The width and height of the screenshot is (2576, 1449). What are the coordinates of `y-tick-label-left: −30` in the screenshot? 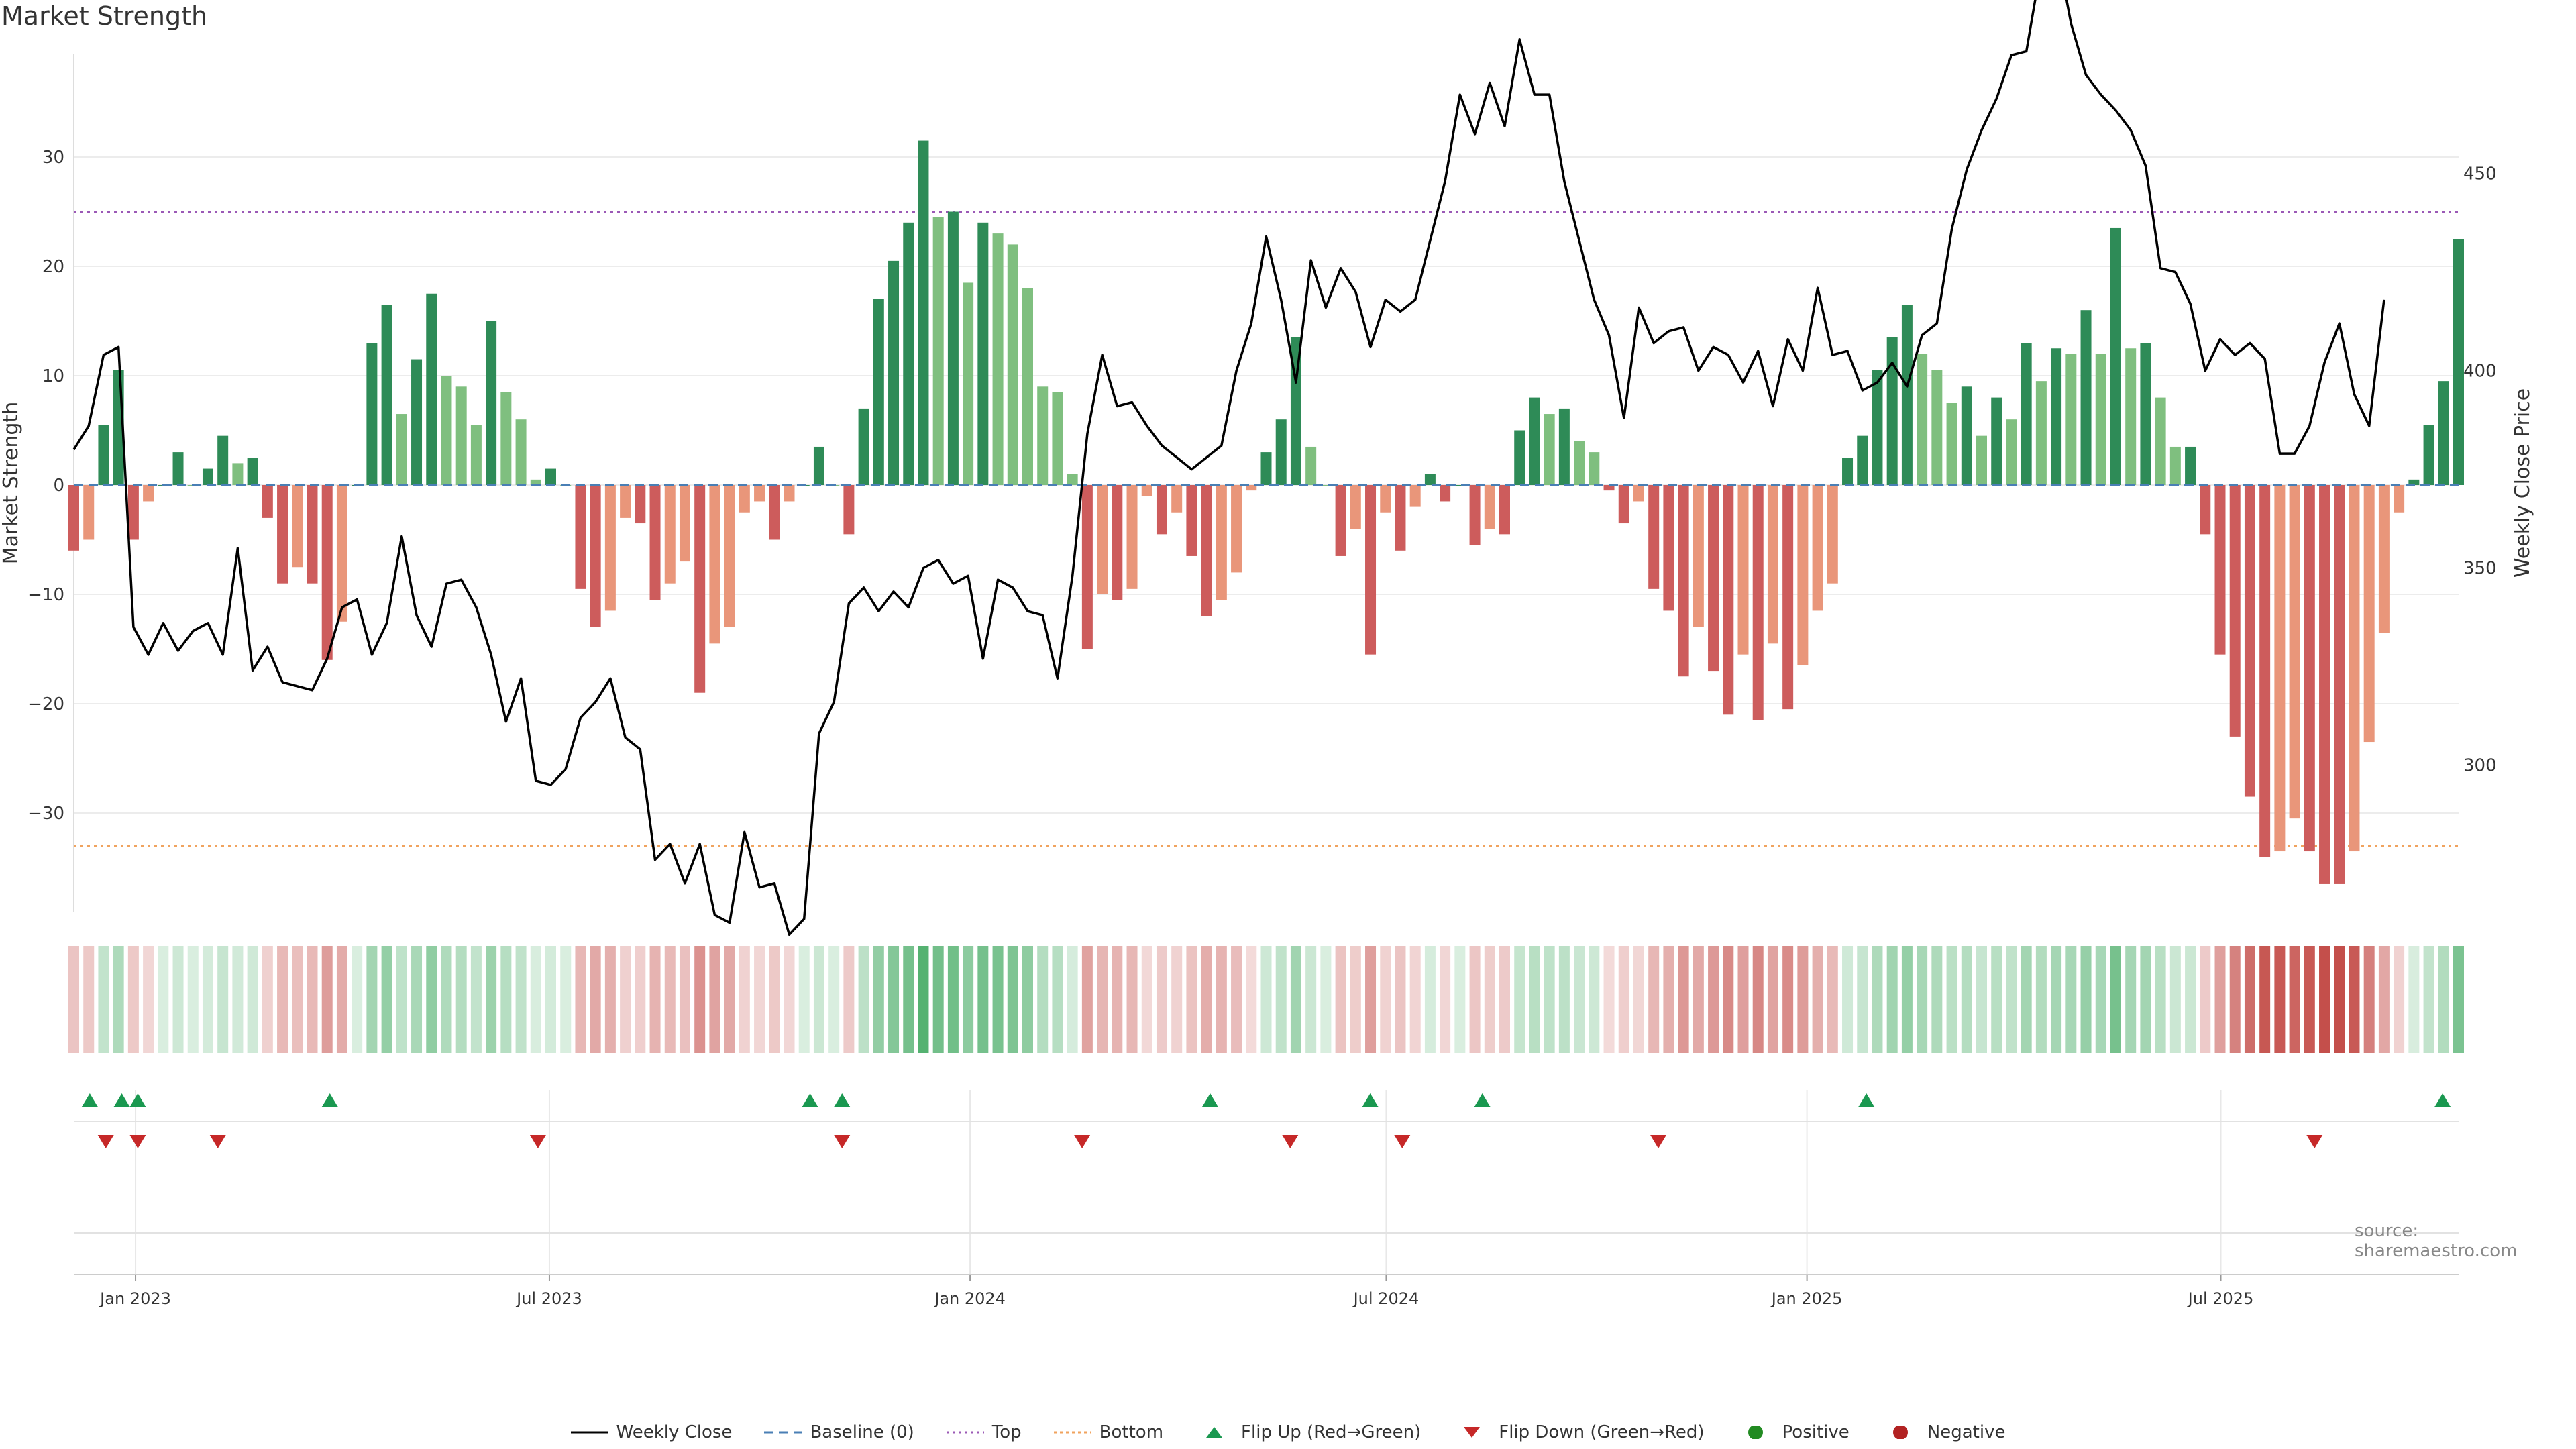 It's located at (46, 814).